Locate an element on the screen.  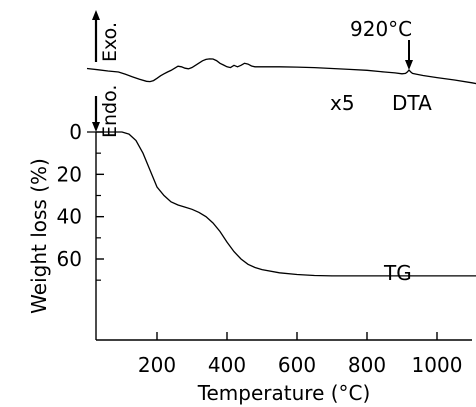
tg-series-label: TG is located at coordinates (397, 273).